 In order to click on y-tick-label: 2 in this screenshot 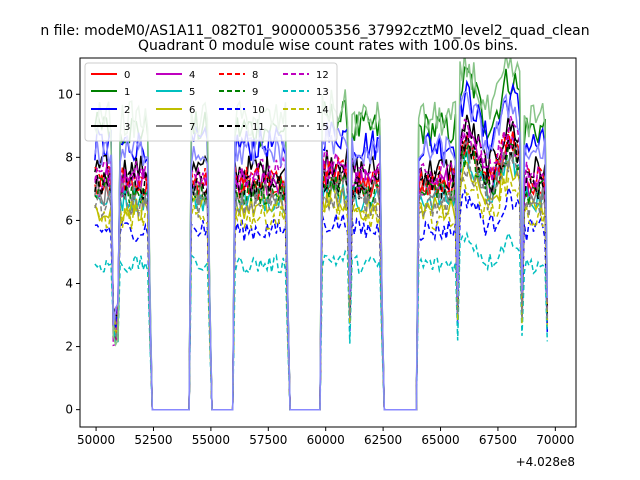, I will do `click(69, 347)`.